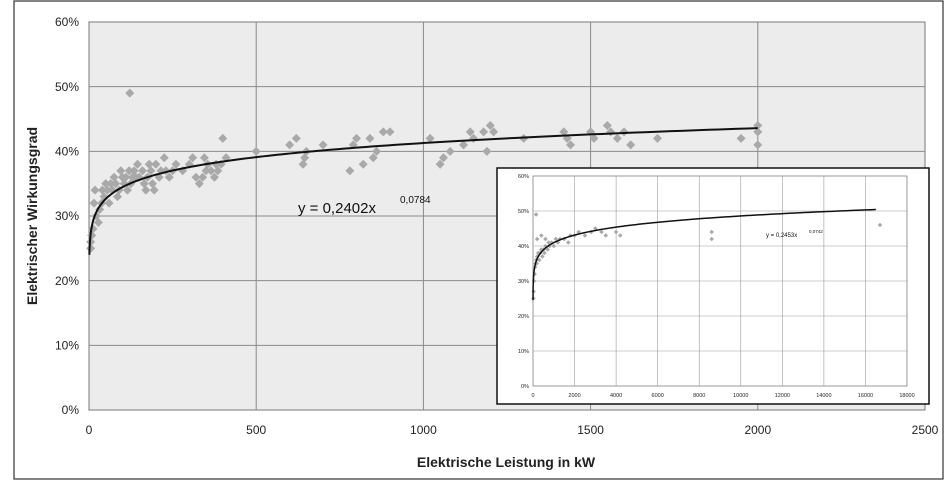 The image size is (947, 480). What do you see at coordinates (925, 430) in the screenshot?
I see `x-tick-label: 2500` at bounding box center [925, 430].